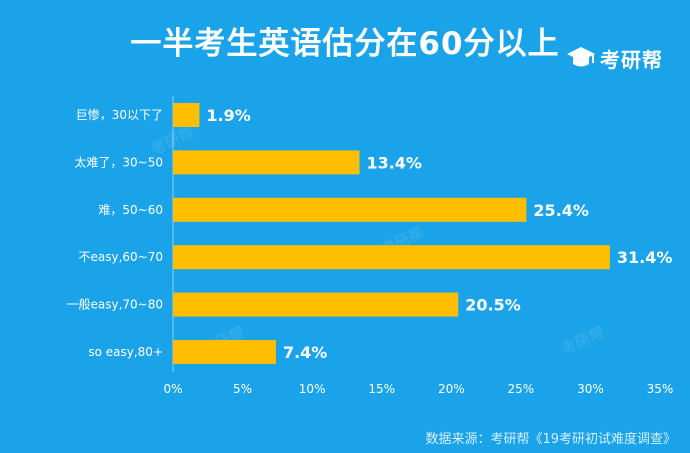  What do you see at coordinates (493, 305) in the screenshot?
I see `data-label: 20.5%` at bounding box center [493, 305].